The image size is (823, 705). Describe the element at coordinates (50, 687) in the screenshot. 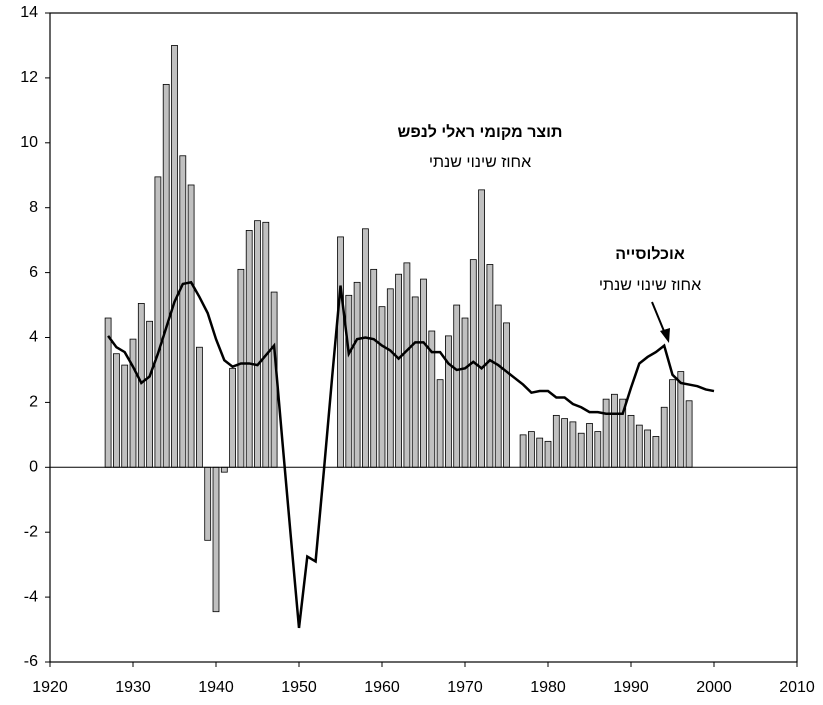

I see `x-tick-label: 1920` at that location.